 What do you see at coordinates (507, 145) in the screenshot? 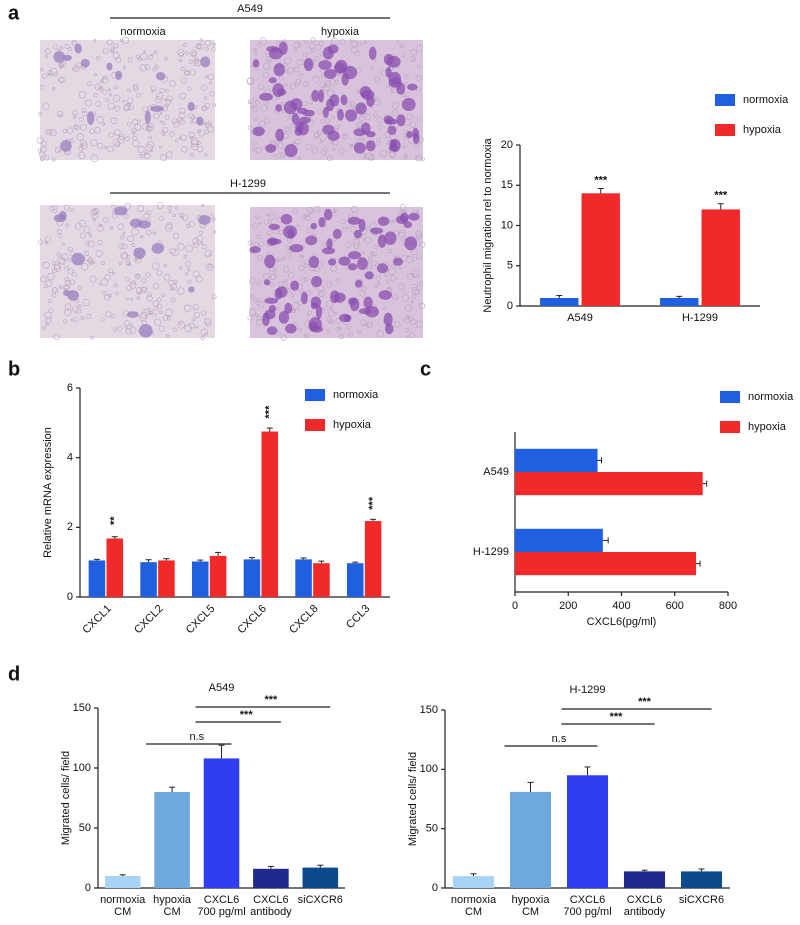
I see `y-tick-label: 20` at bounding box center [507, 145].